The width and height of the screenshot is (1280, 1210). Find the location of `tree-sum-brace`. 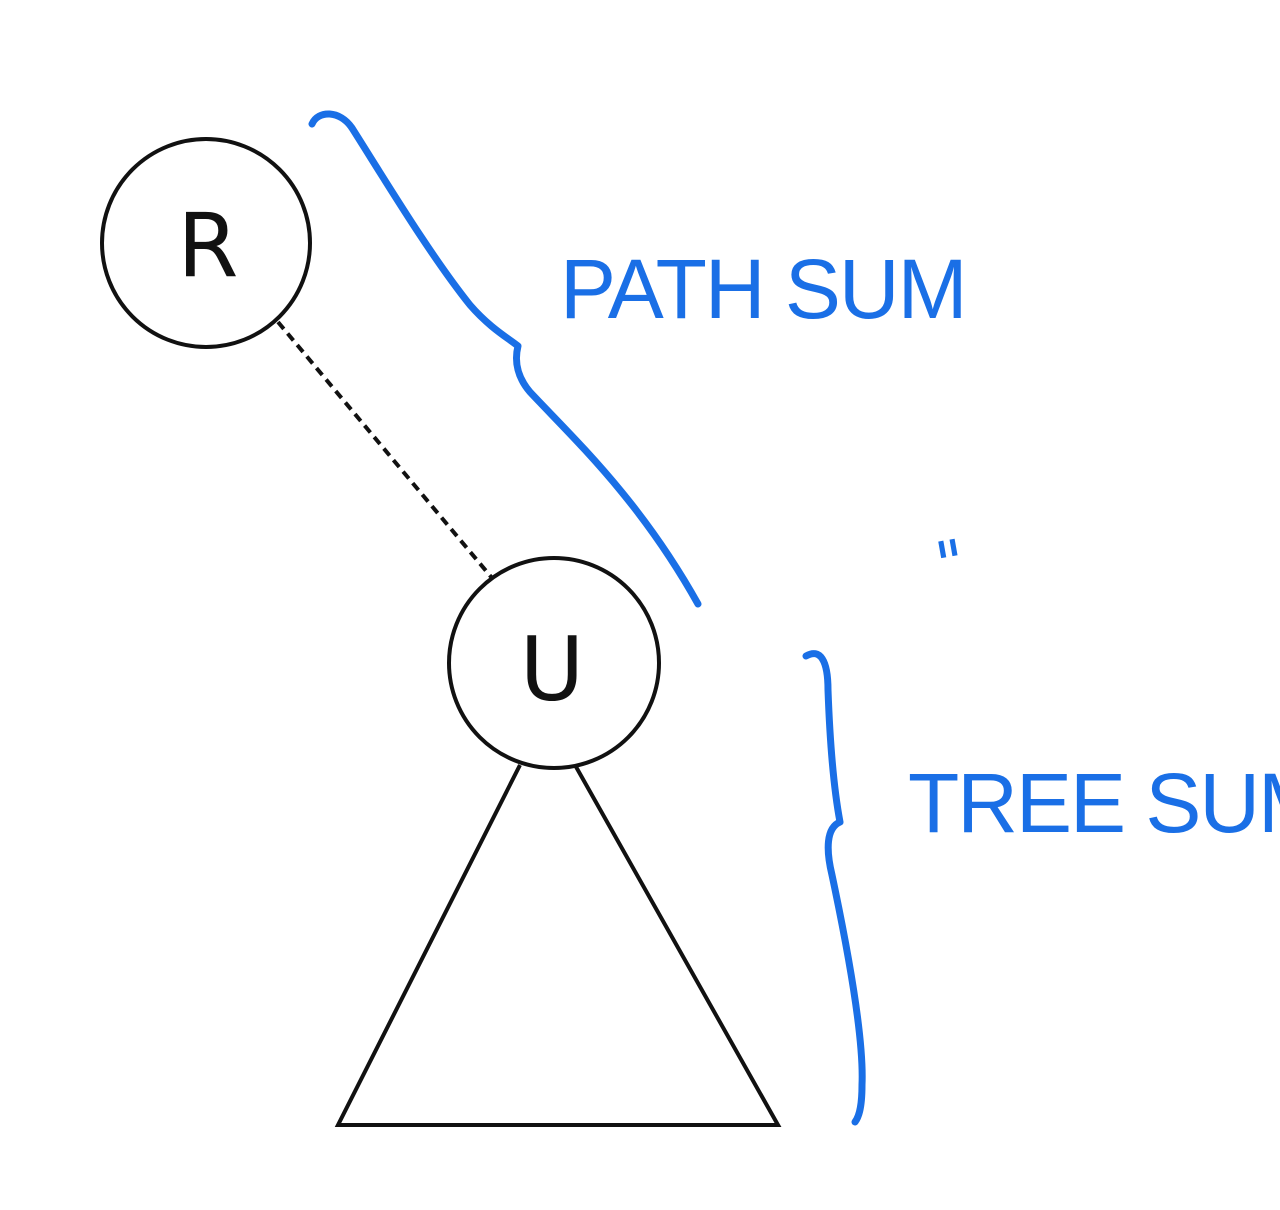

tree-sum-brace is located at coordinates (834, 888).